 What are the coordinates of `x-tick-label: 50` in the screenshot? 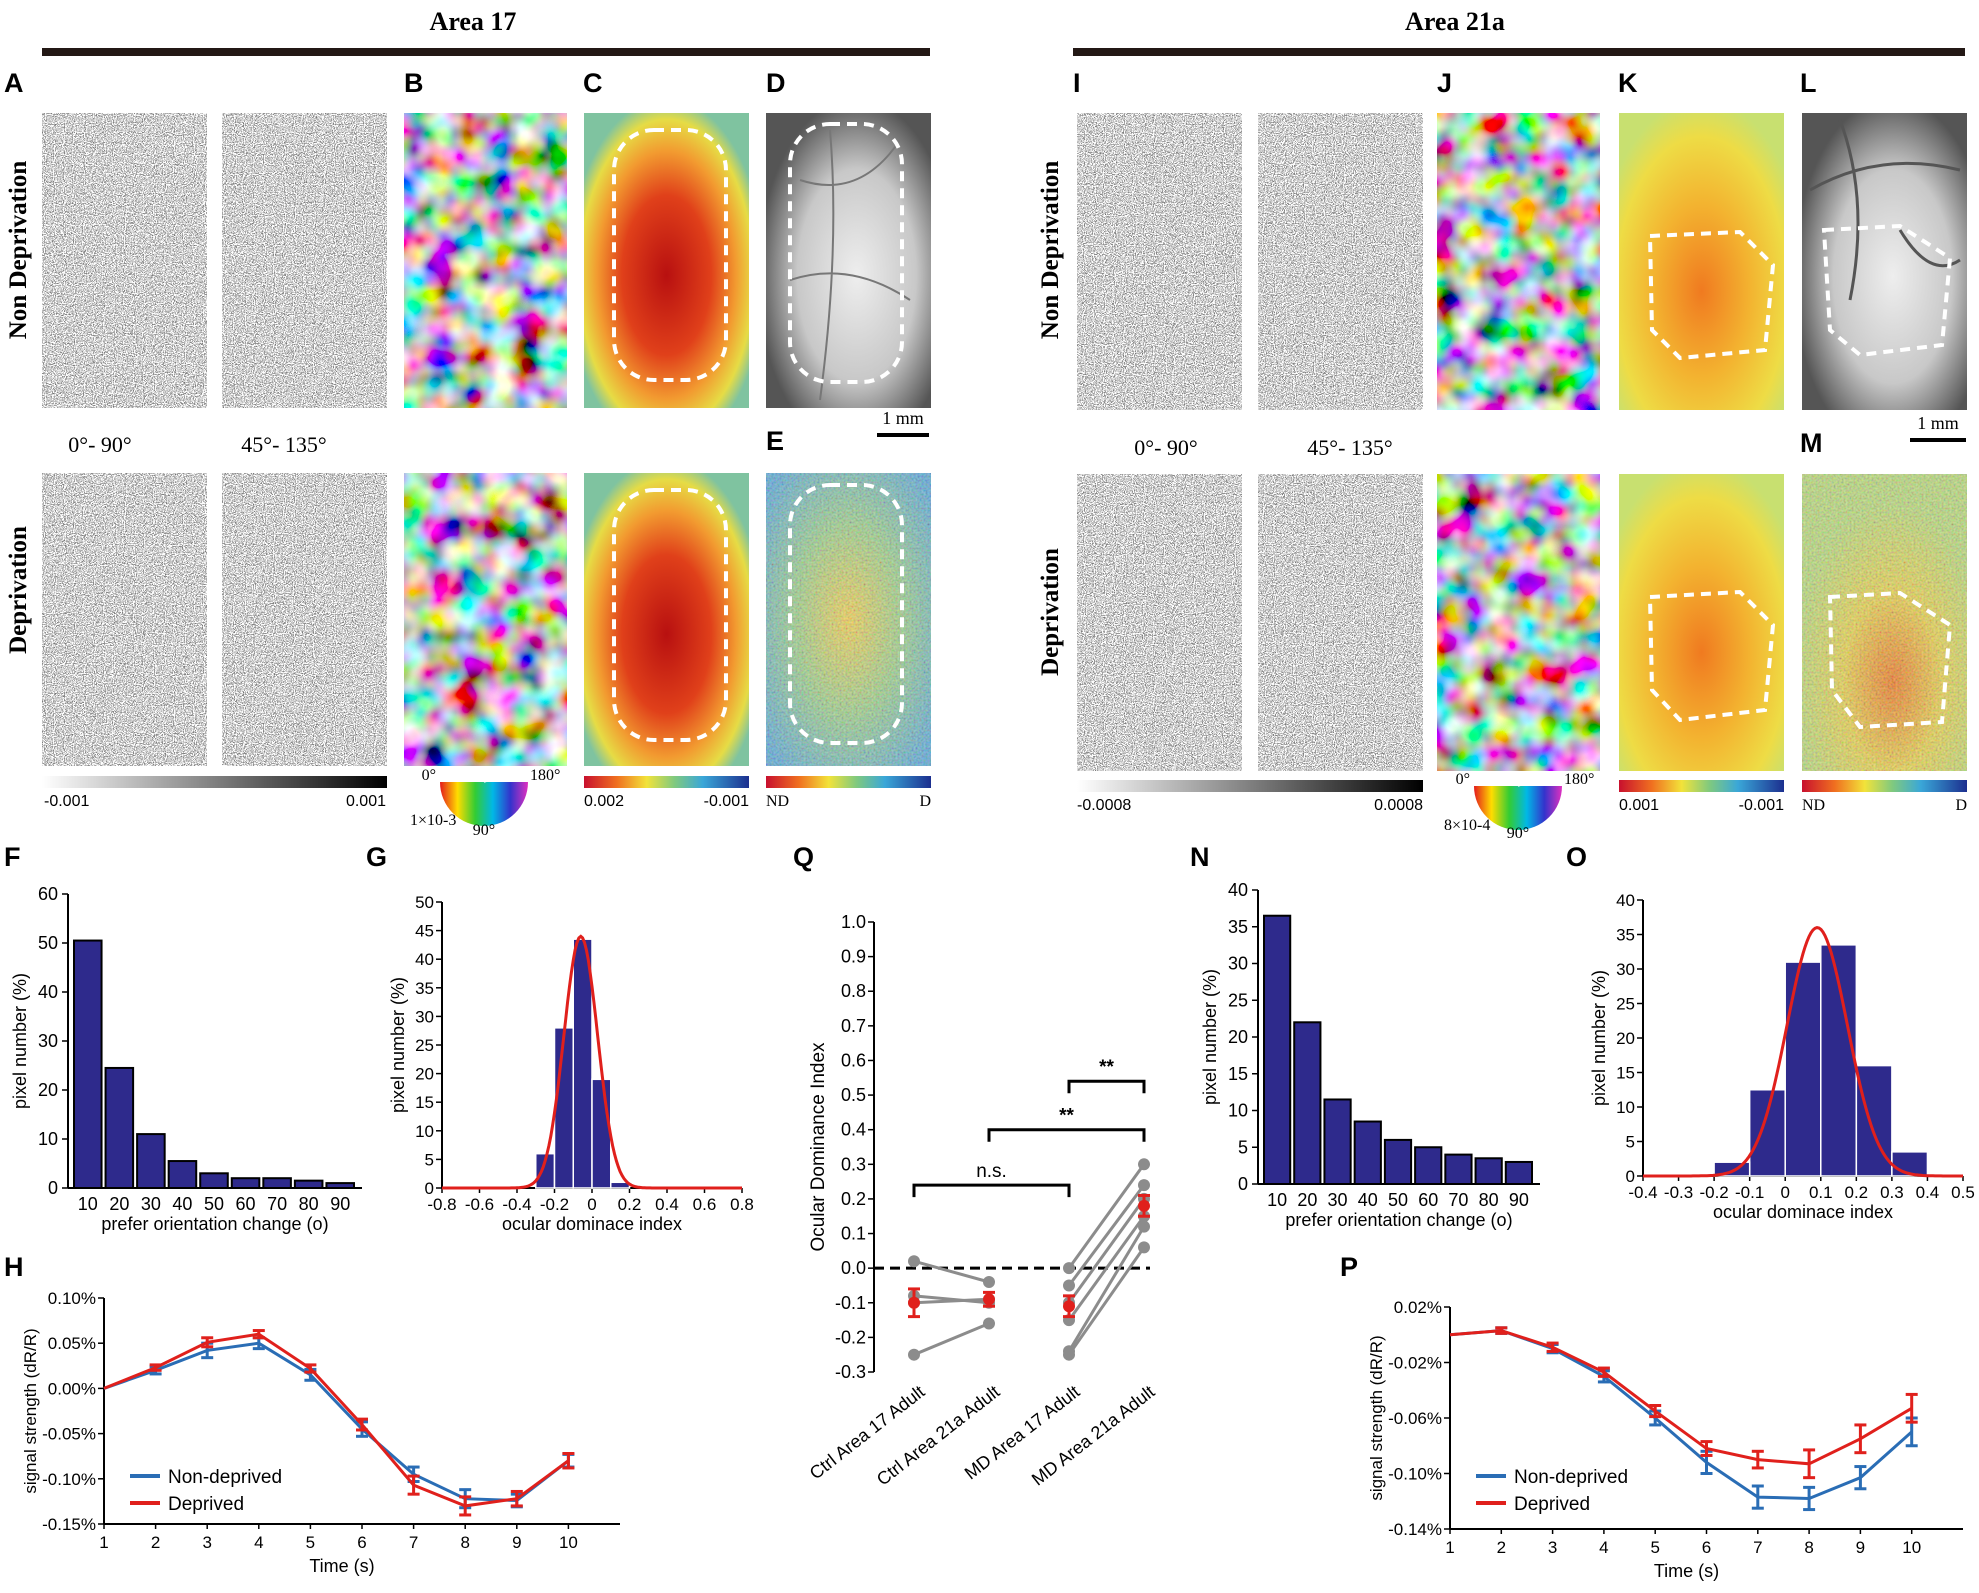 It's located at (1398, 1200).